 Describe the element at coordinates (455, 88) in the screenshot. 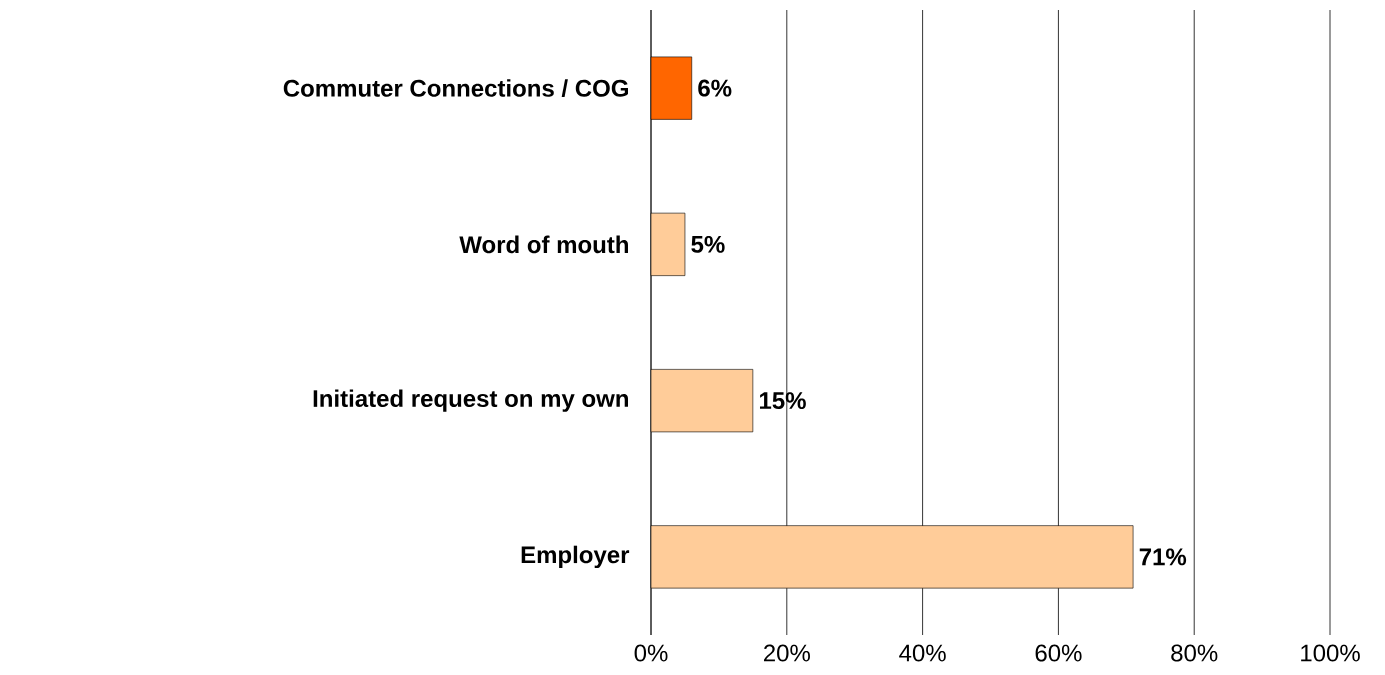

I see `y-tick-label: Commuter Connections / COG` at that location.